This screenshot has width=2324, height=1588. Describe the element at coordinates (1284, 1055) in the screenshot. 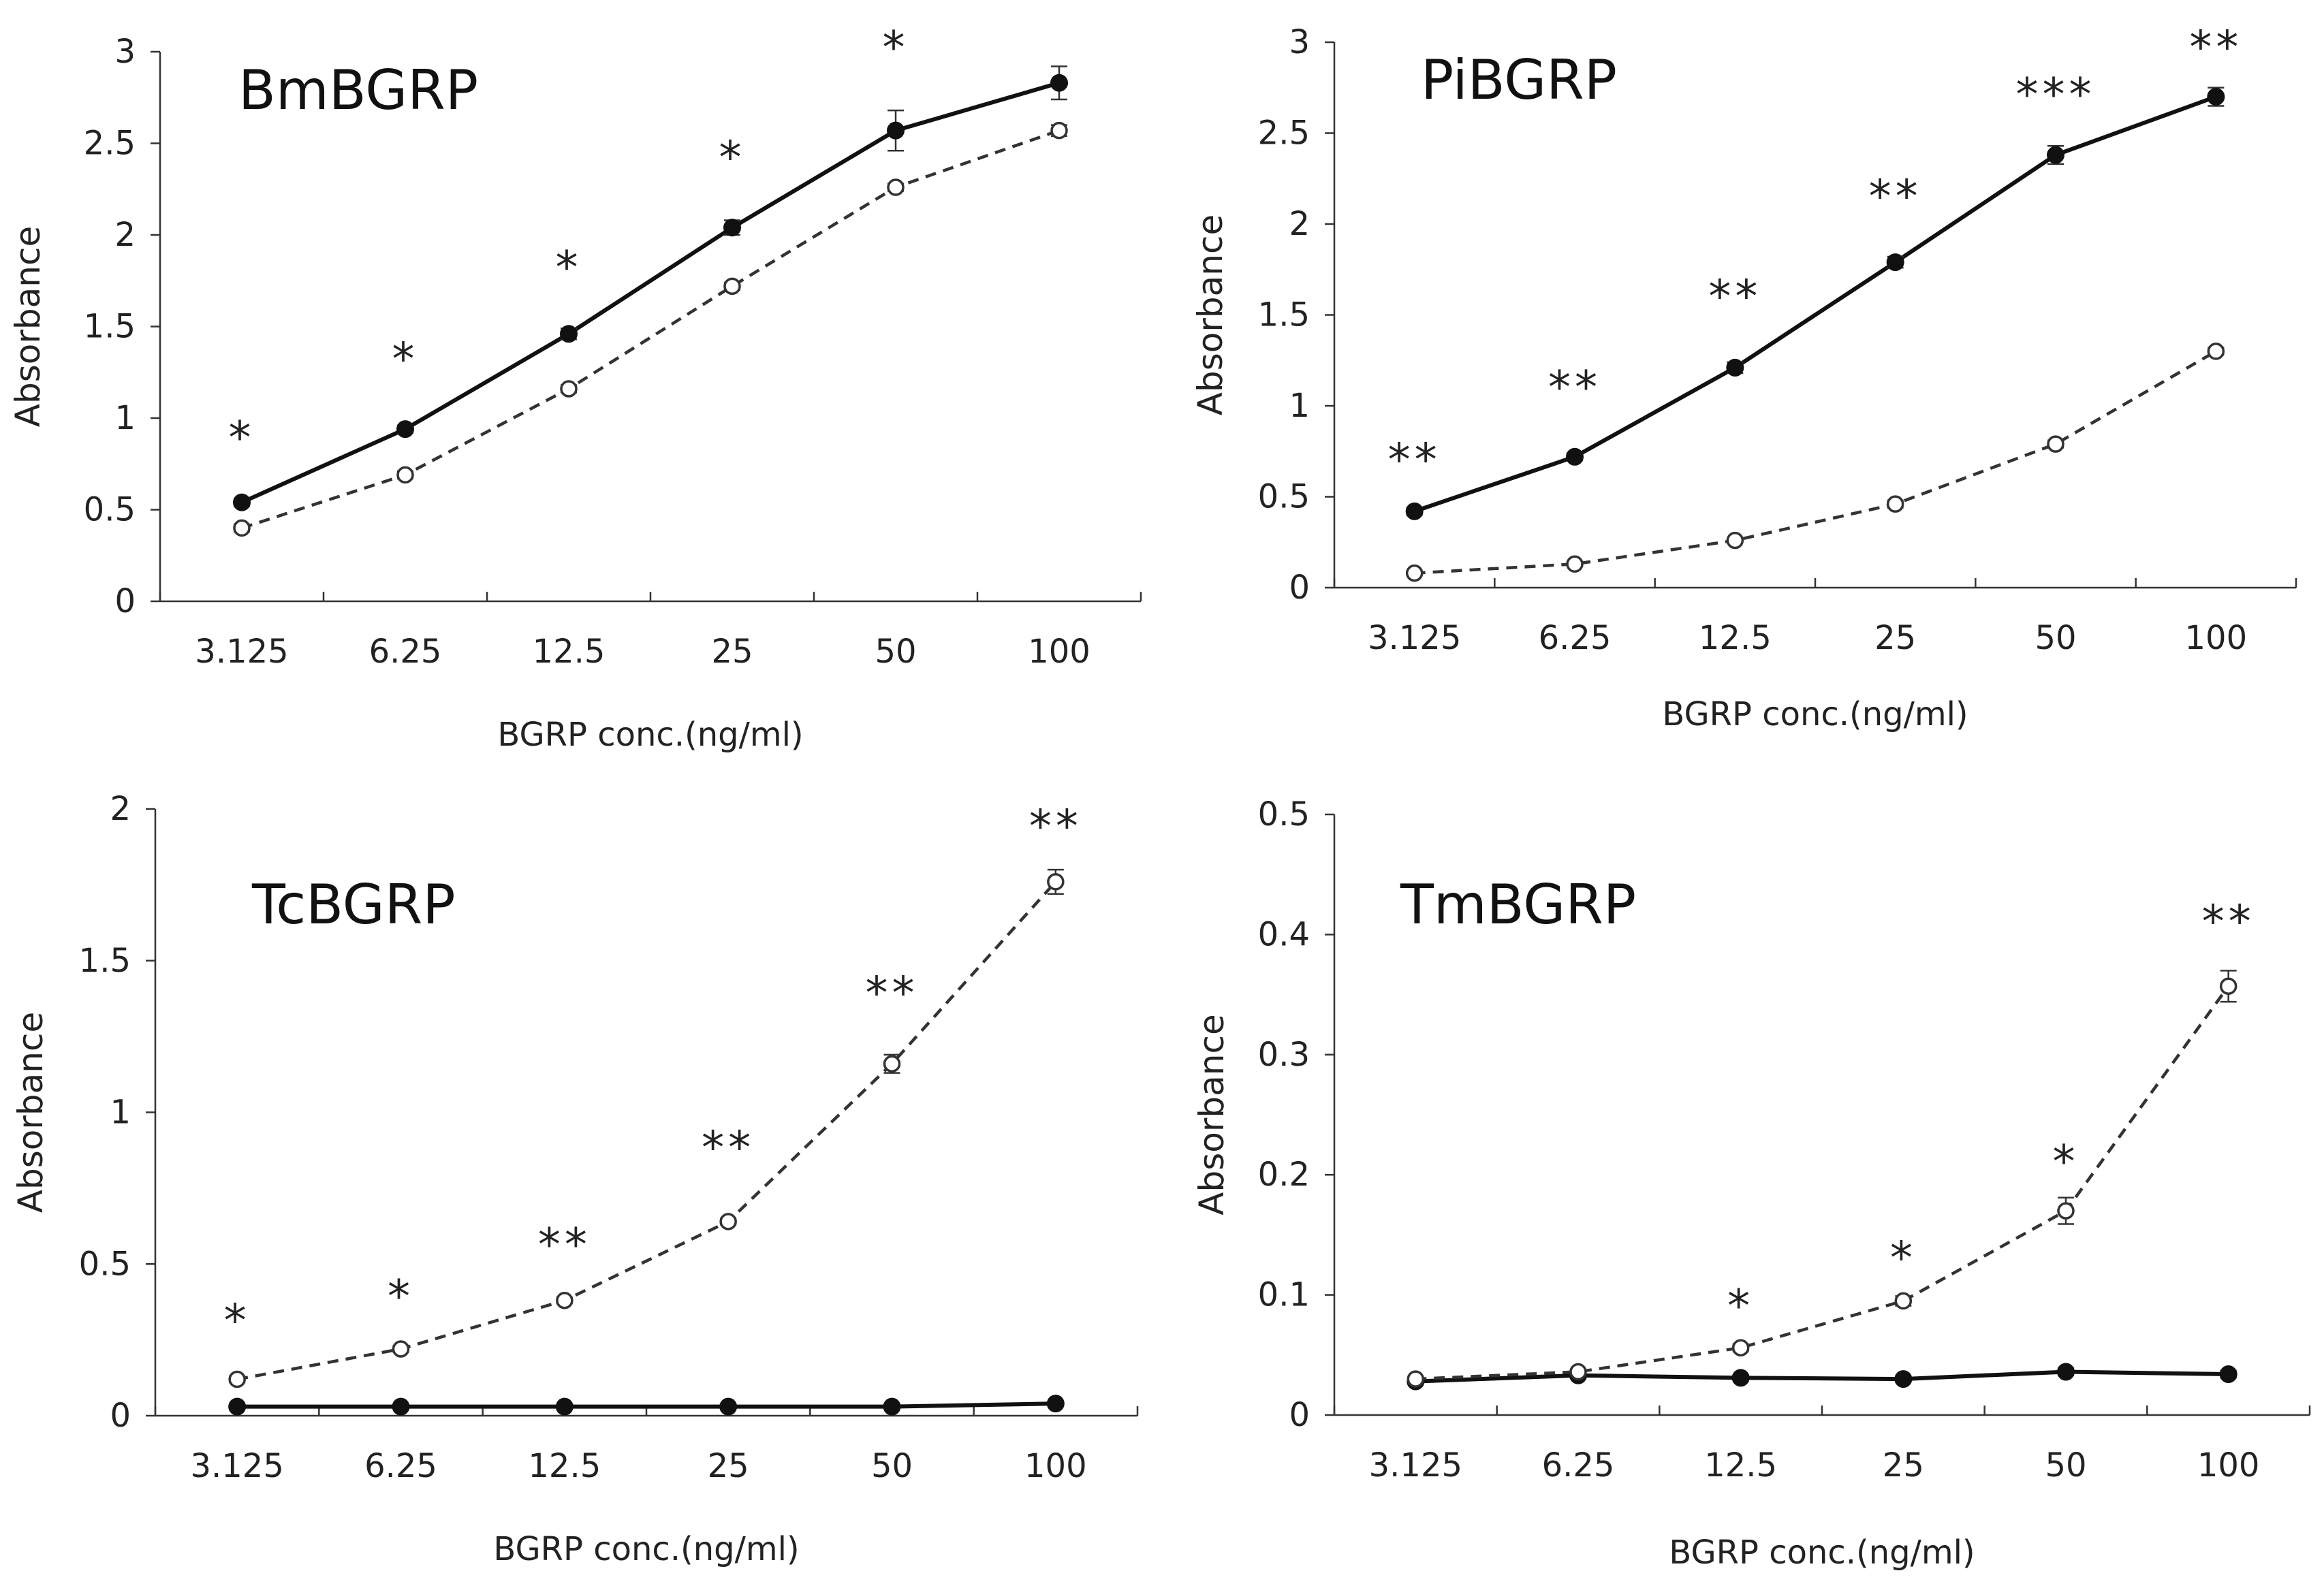

I see `y-tick-label: 0.3` at that location.